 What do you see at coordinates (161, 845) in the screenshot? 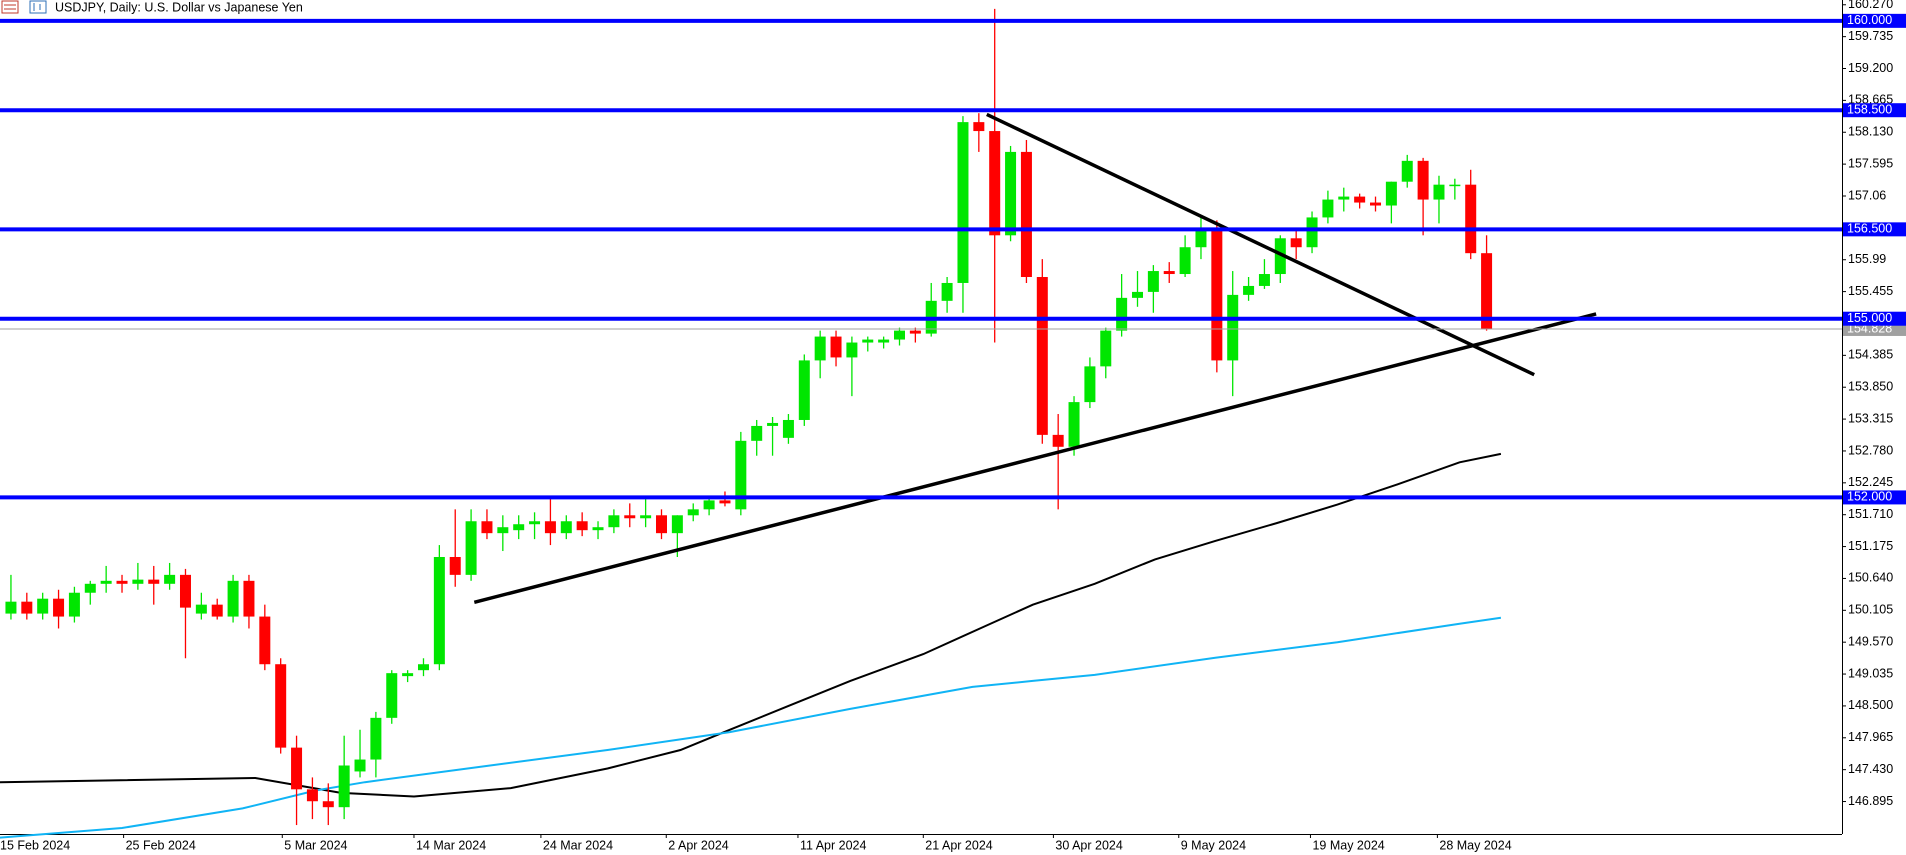
I see `x-tick-label: 25 Feb 2024` at bounding box center [161, 845].